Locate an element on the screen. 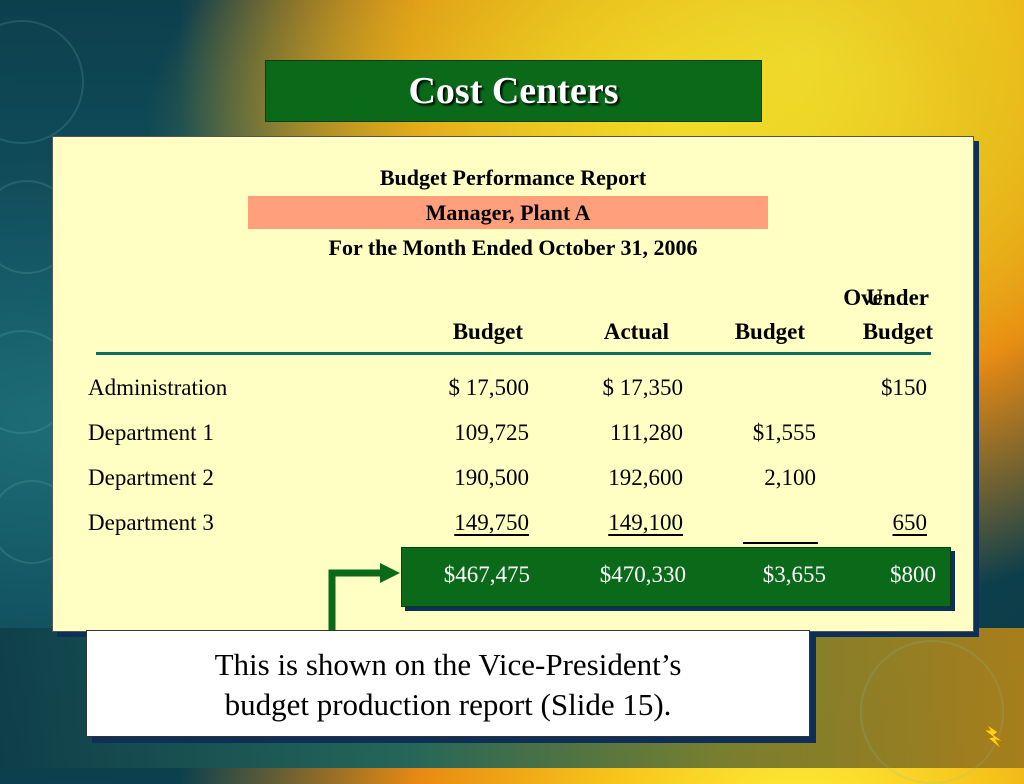 The height and width of the screenshot is (784, 1024). col-head-over-top: Over is located at coordinates (868, 297).